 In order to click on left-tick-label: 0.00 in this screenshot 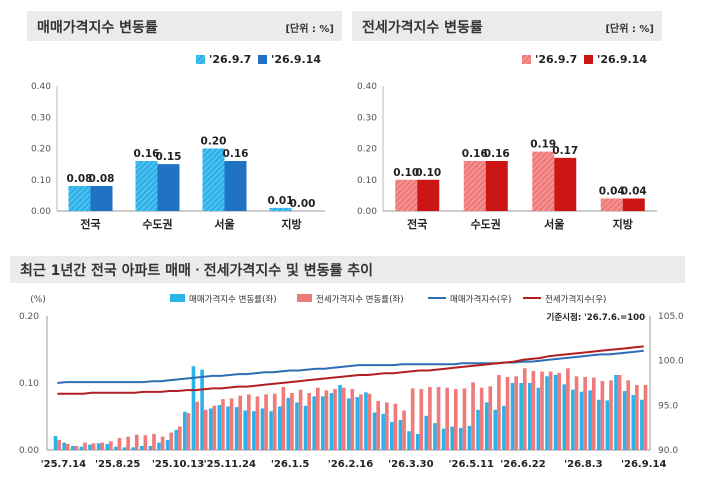, I will do `click(29, 451)`.